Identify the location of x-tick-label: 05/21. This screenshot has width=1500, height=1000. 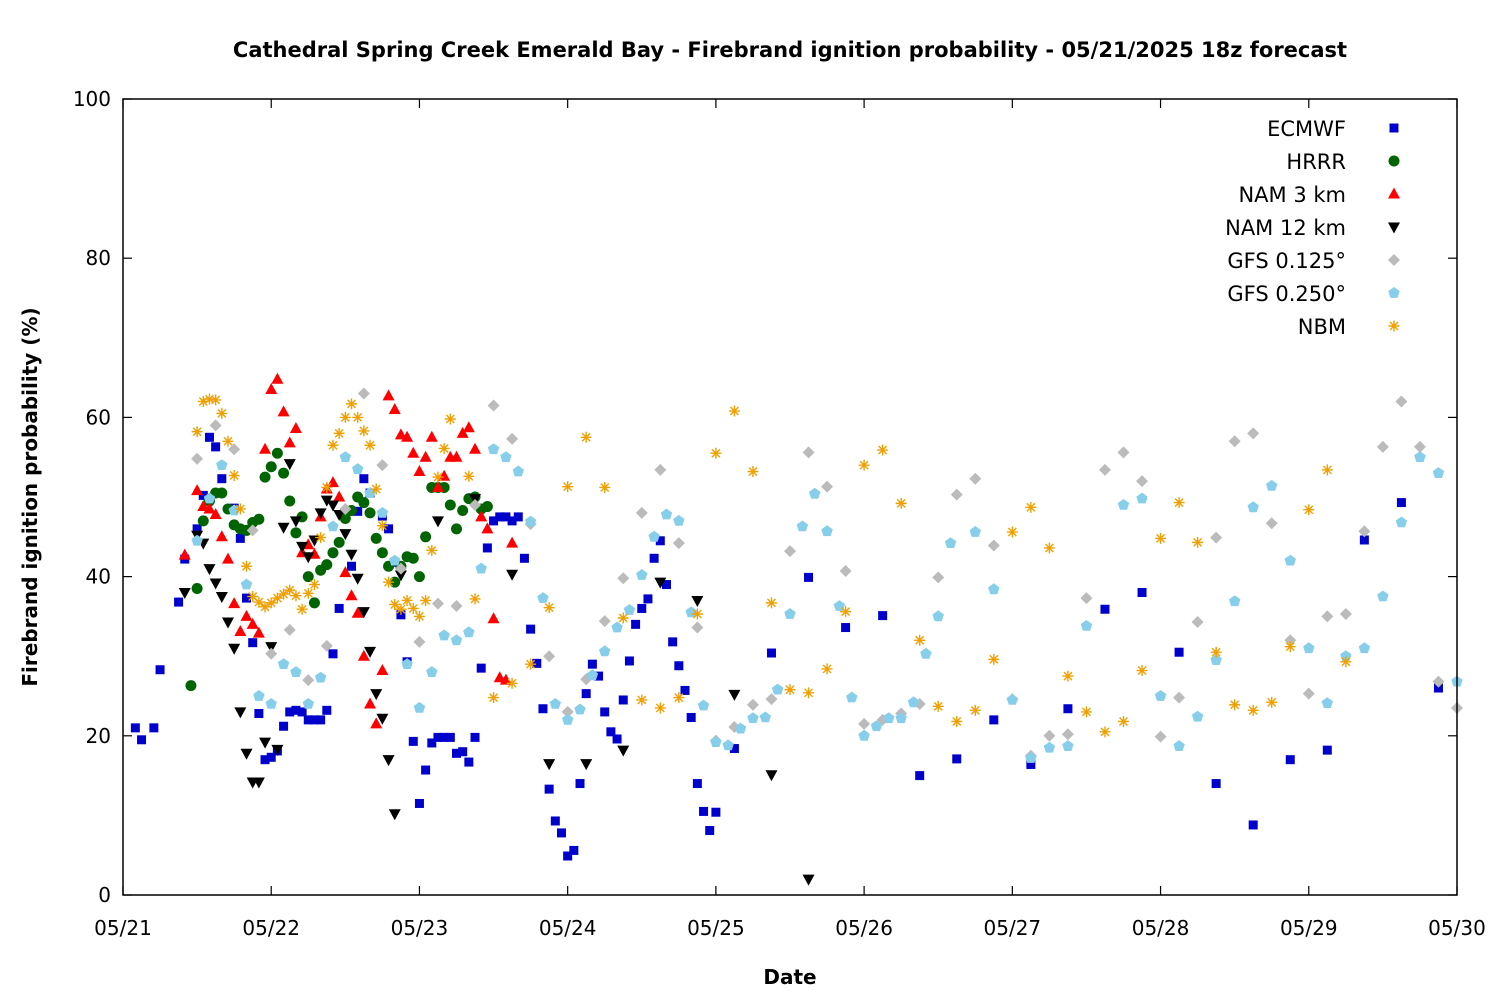
(123, 928).